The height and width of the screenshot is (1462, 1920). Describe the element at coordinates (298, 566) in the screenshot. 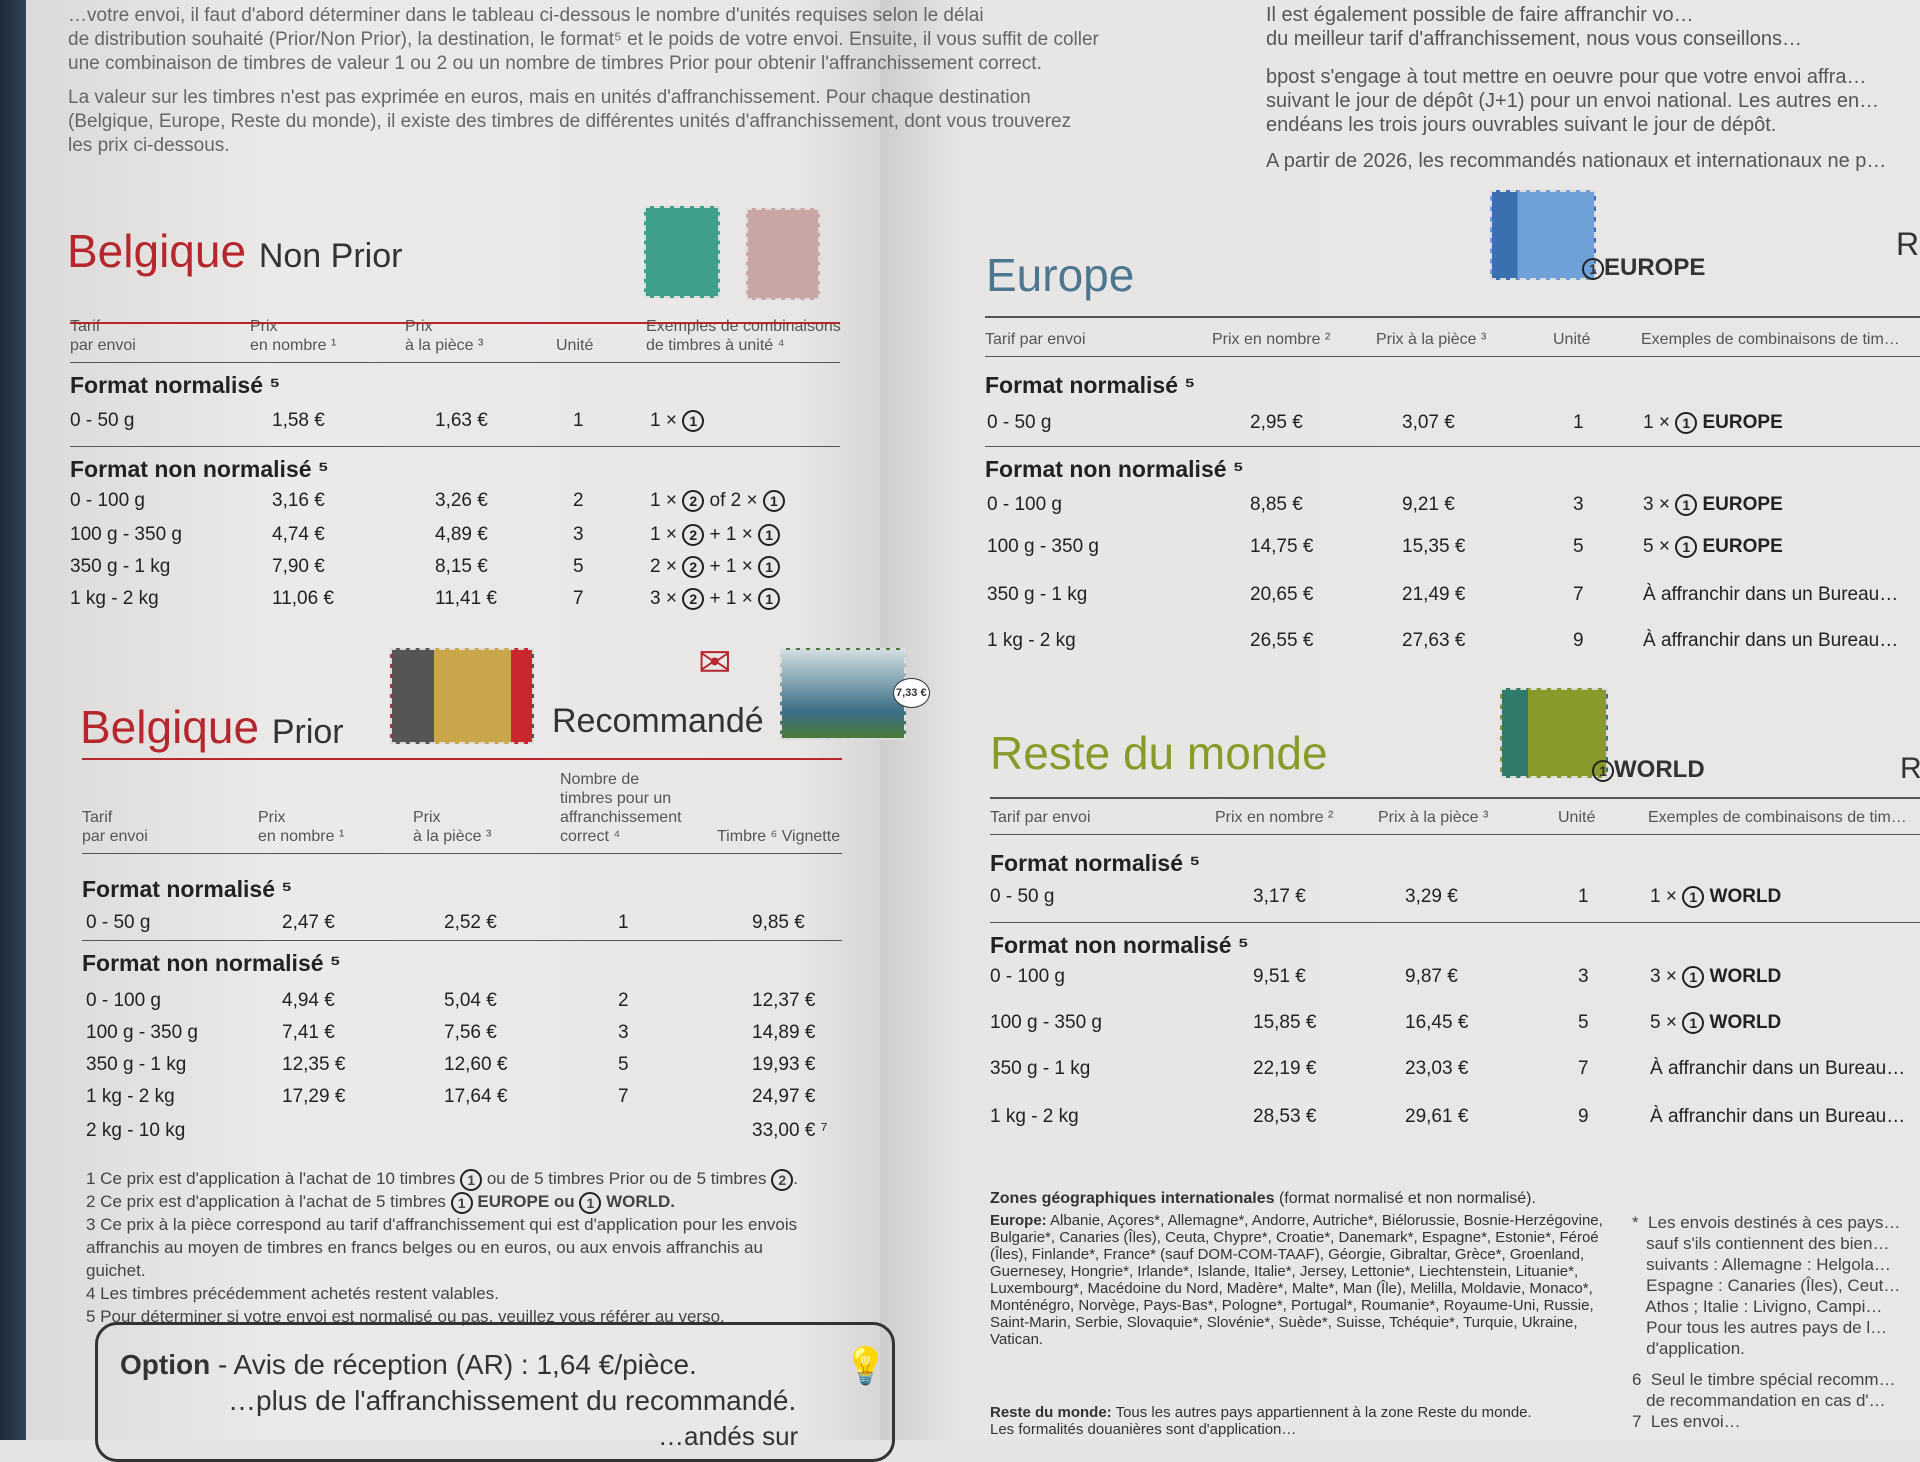

I see `cell-prix-nombre: 7,90 €` at that location.